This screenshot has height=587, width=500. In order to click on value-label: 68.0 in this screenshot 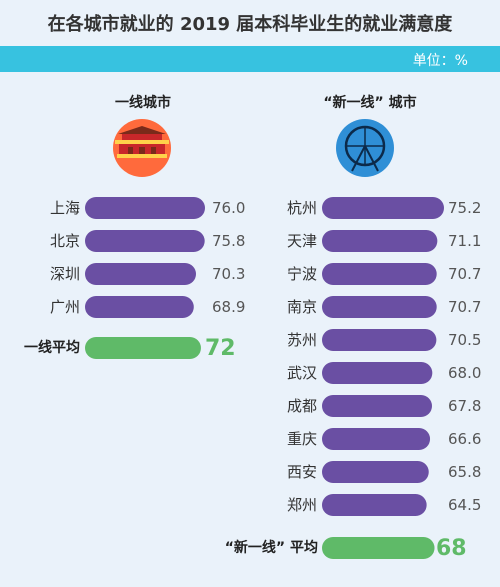, I will do `click(464, 373)`.